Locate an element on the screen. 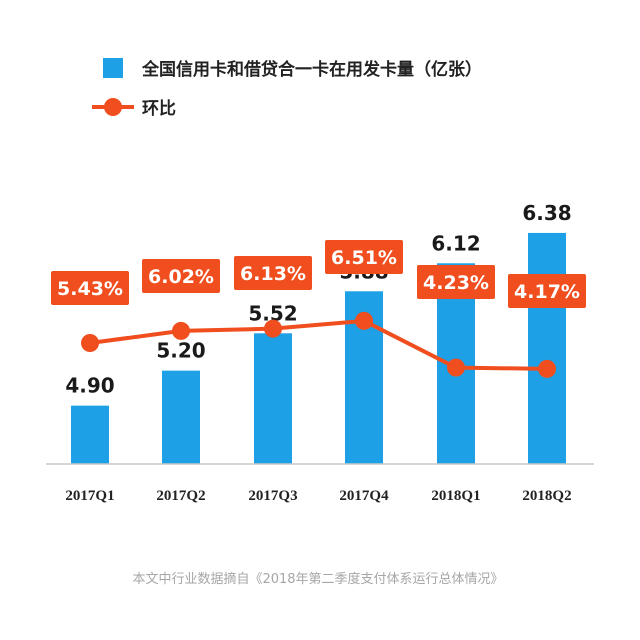  mom-label-2018Q1: 4.23% is located at coordinates (456, 283).